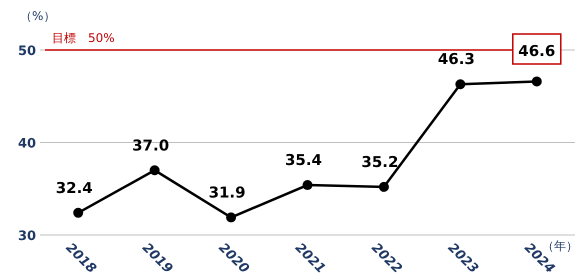 This screenshot has height=276, width=581. Describe the element at coordinates (537, 51) in the screenshot. I see `data-label: 46.6` at that location.